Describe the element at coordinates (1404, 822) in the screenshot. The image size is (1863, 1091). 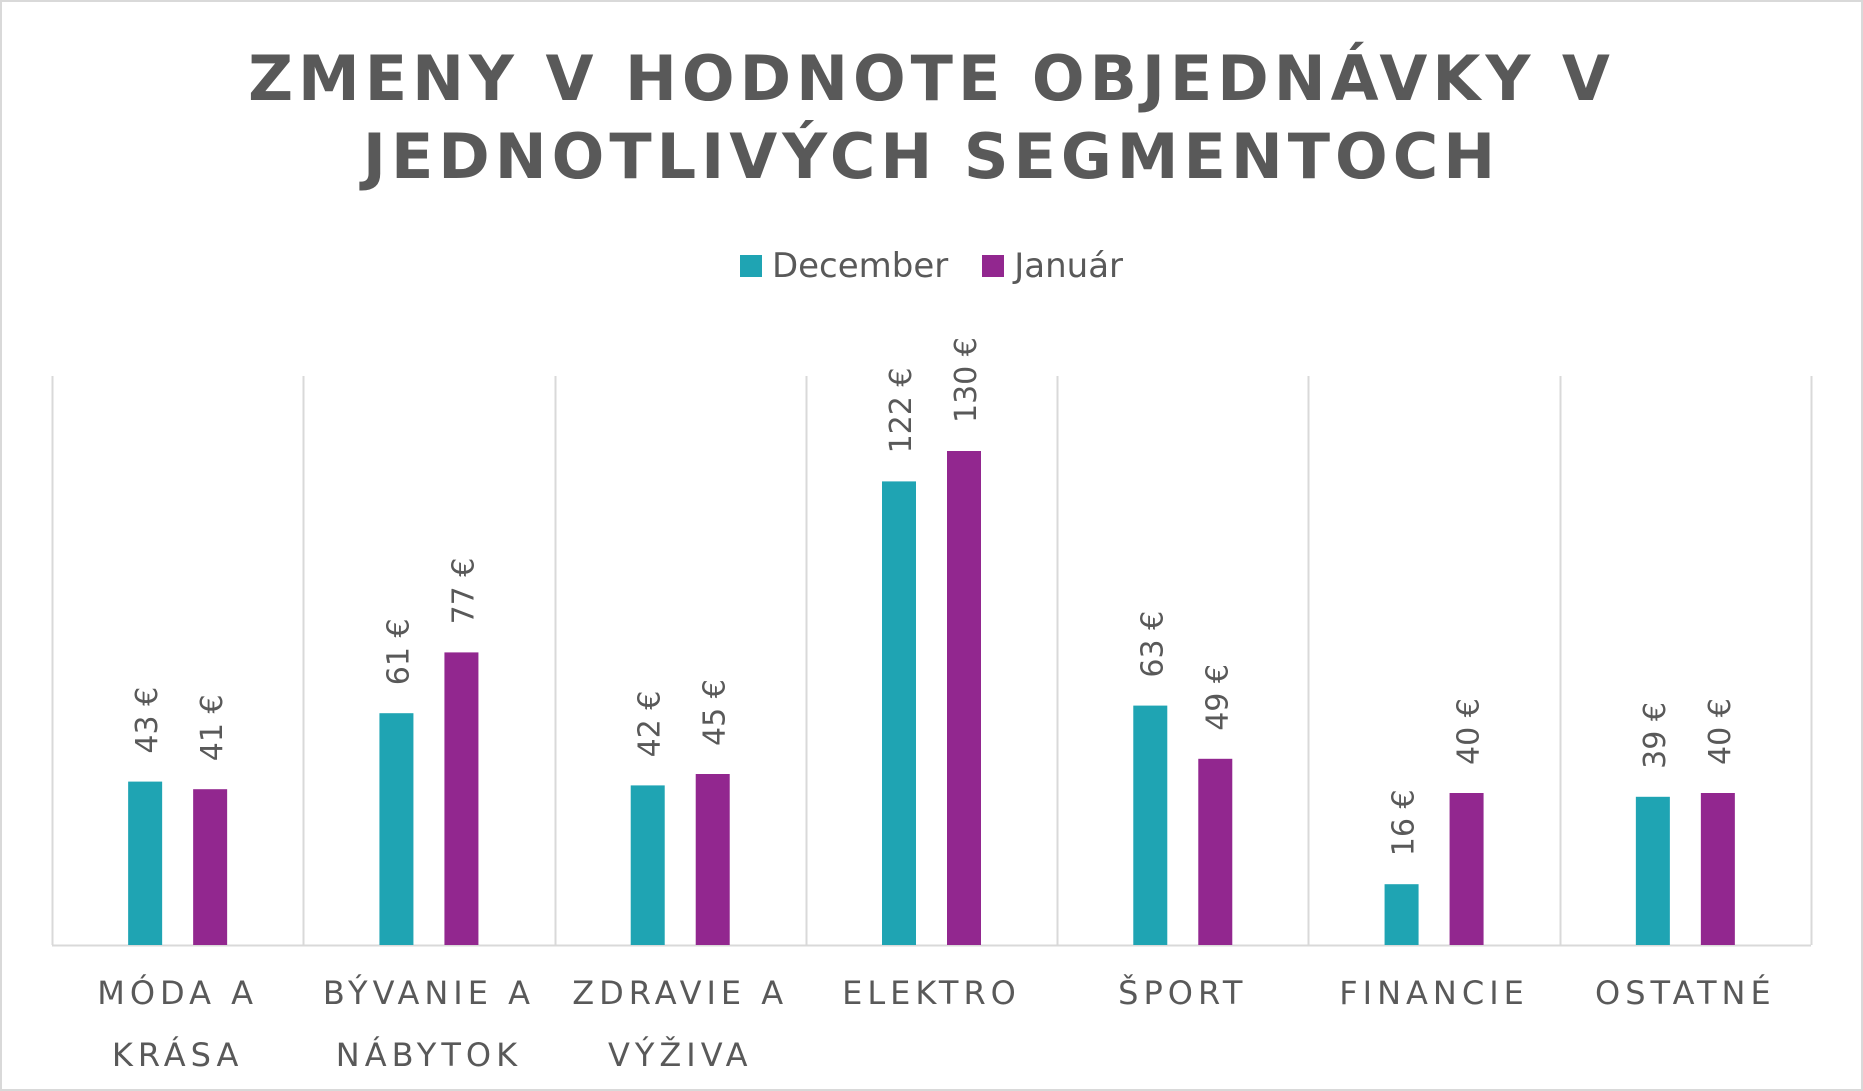
I see `data-label: 16 €` at that location.